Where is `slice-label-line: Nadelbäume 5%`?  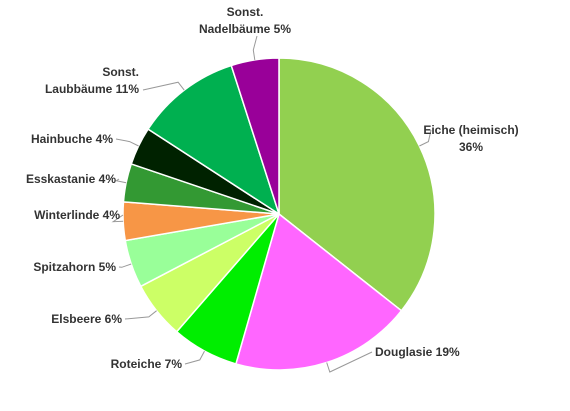
slice-label-line: Nadelbäume 5% is located at coordinates (245, 29).